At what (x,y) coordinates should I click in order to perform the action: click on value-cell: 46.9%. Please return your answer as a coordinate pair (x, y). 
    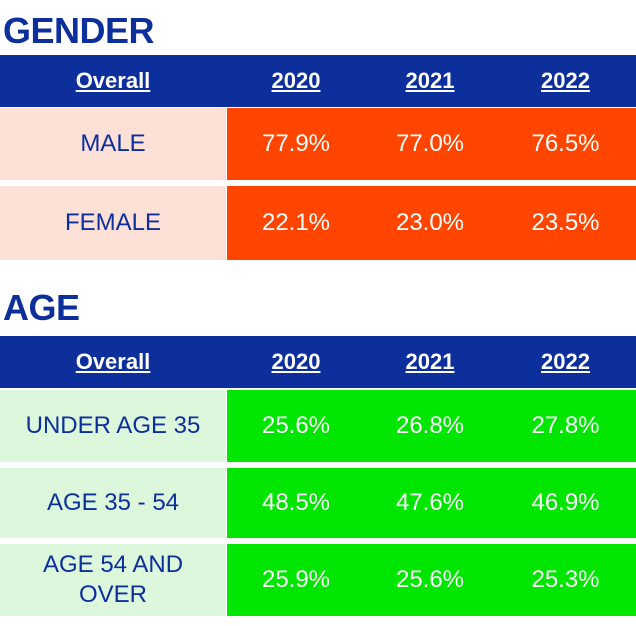
    Looking at the image, I should click on (565, 502).